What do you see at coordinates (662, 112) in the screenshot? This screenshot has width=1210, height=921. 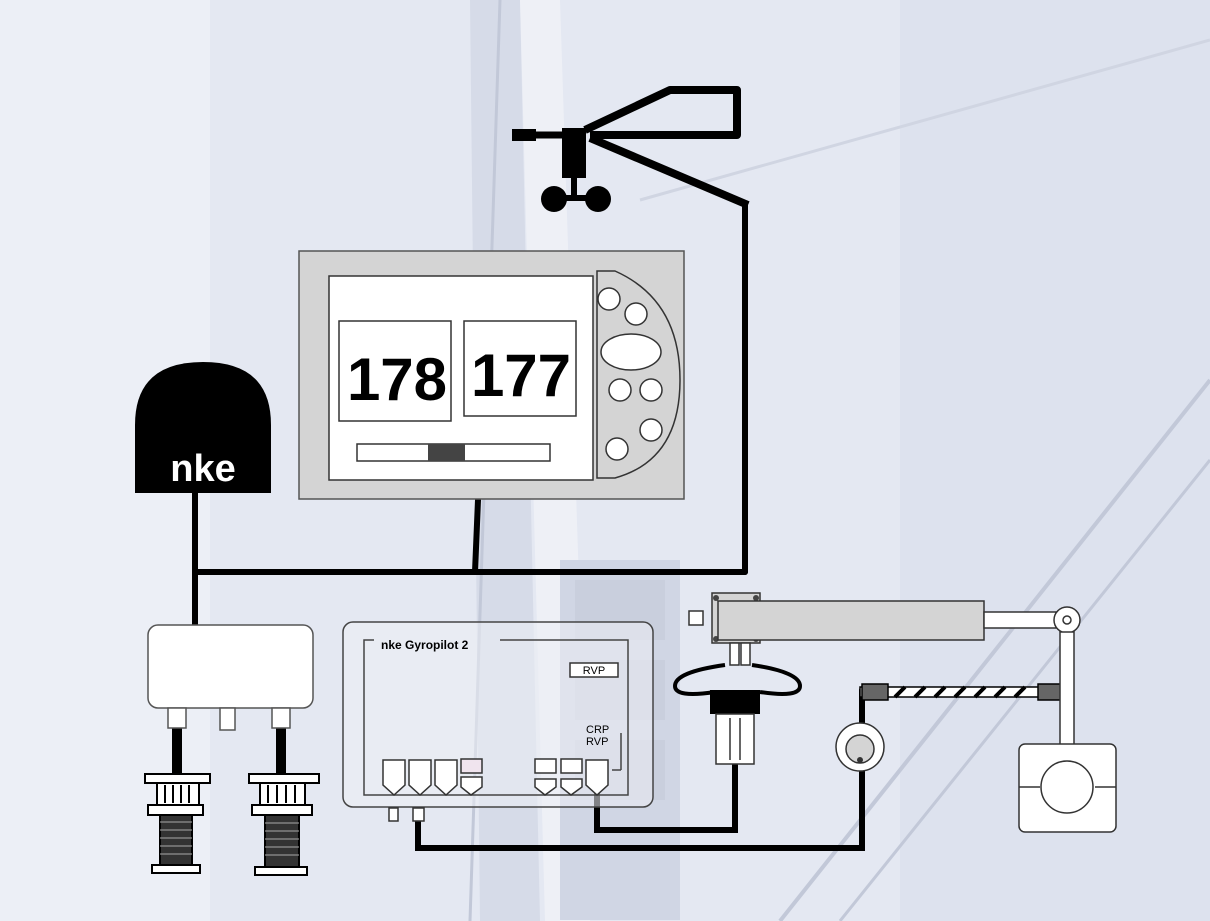 I see `wind-vane-fin` at bounding box center [662, 112].